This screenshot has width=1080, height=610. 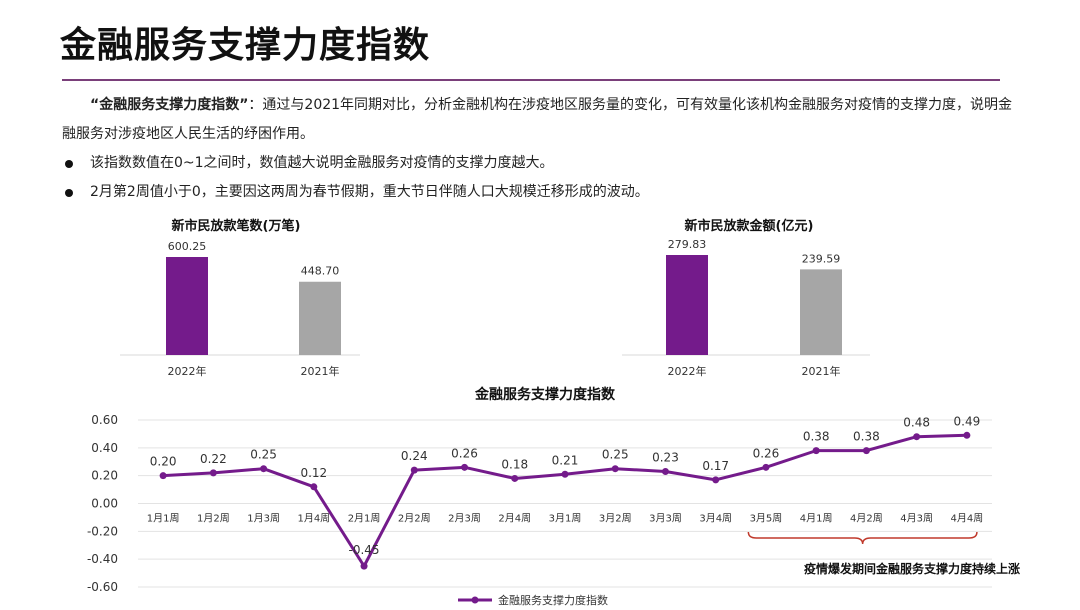 What do you see at coordinates (687, 244) in the screenshot?
I see `bar-value-label: 279.83` at bounding box center [687, 244].